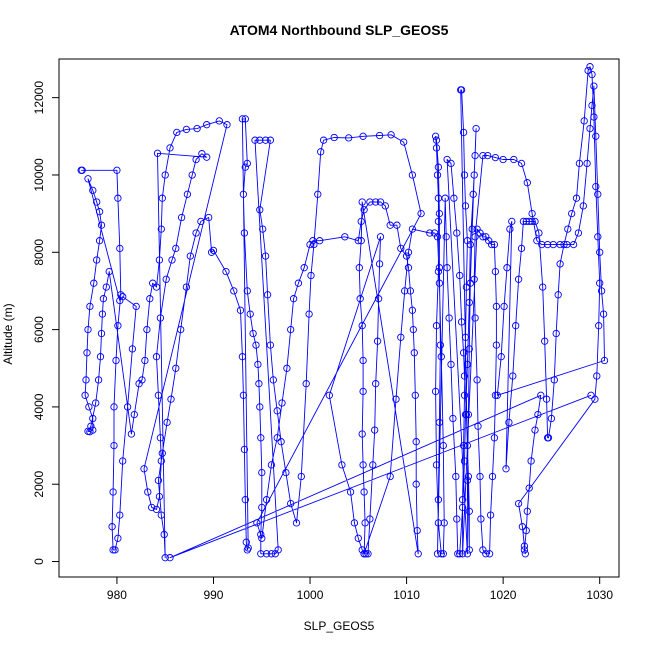 This screenshot has width=650, height=650. What do you see at coordinates (8, 333) in the screenshot?
I see `y-axis-label: Altitude (m)` at bounding box center [8, 333].